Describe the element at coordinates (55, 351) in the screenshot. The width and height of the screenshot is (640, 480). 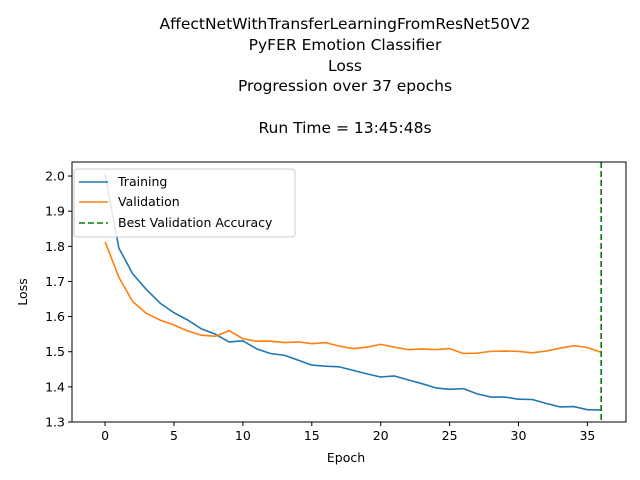
I see `y-tick-label: 1.5` at that location.